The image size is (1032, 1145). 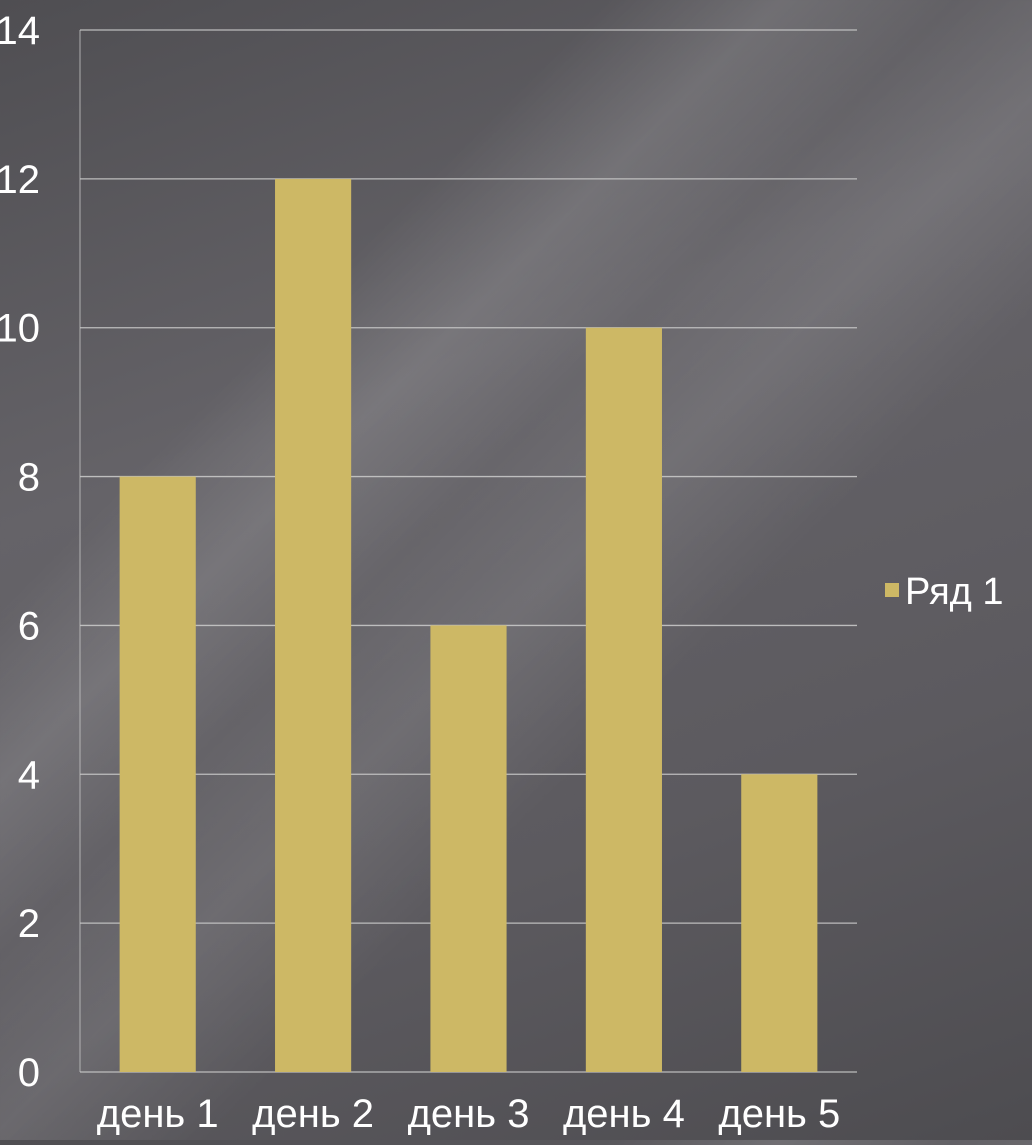 What do you see at coordinates (29, 1073) in the screenshot?
I see `y-tick-label: 0` at bounding box center [29, 1073].